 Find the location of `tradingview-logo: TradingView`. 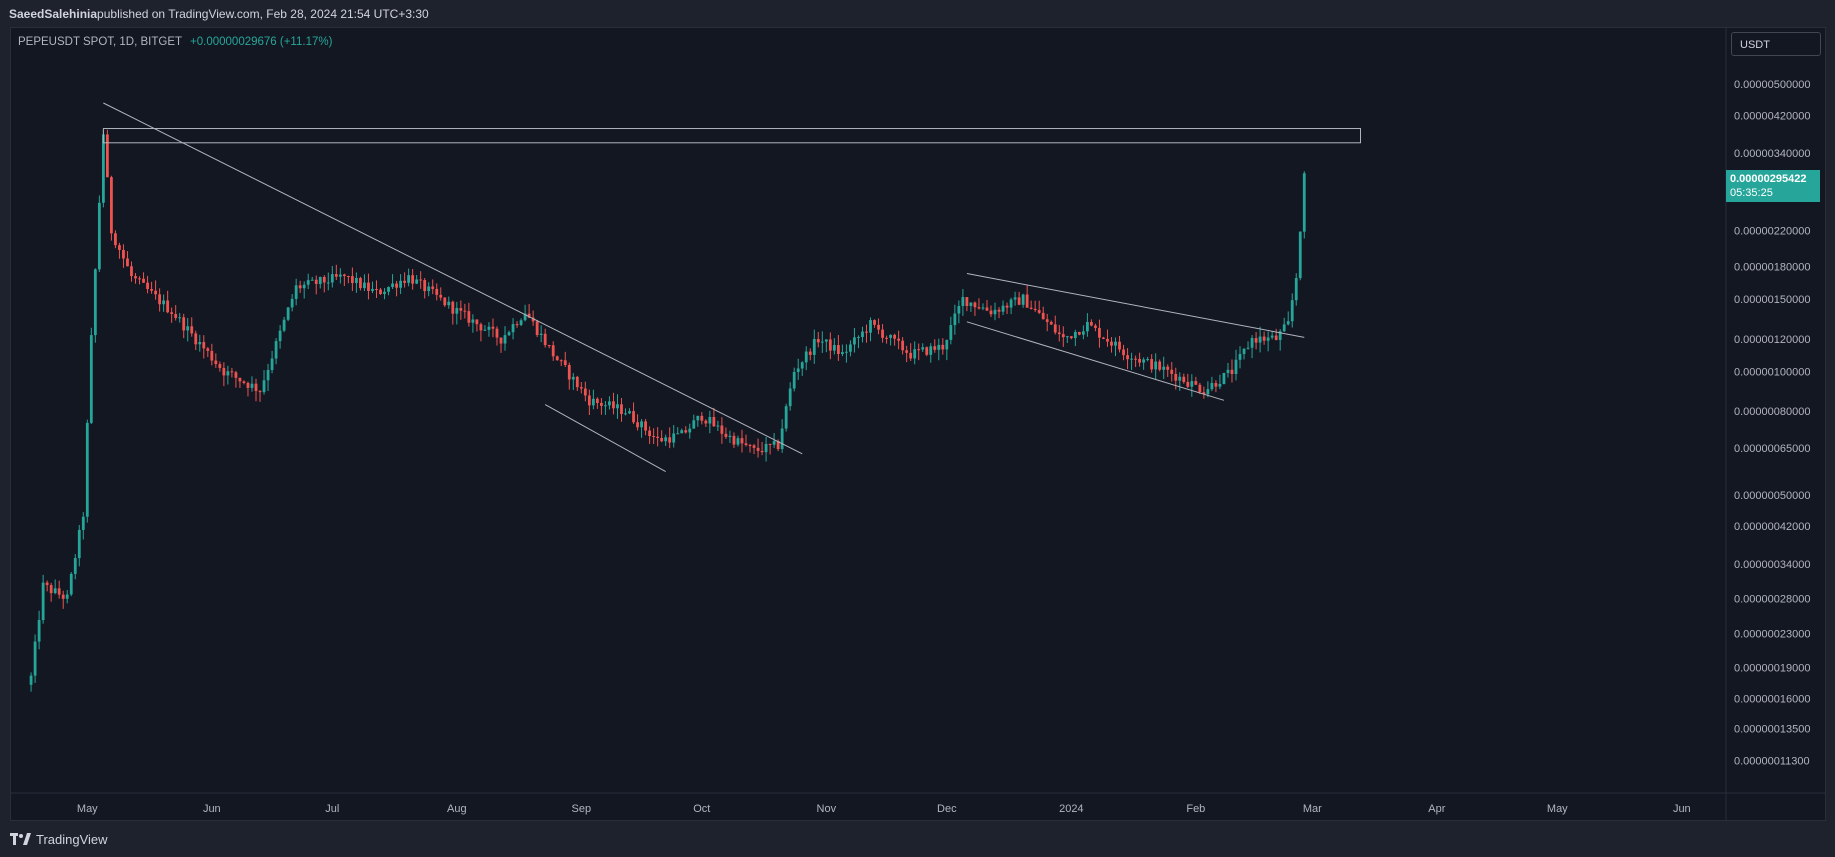

tradingview-logo: TradingView is located at coordinates (59, 839).